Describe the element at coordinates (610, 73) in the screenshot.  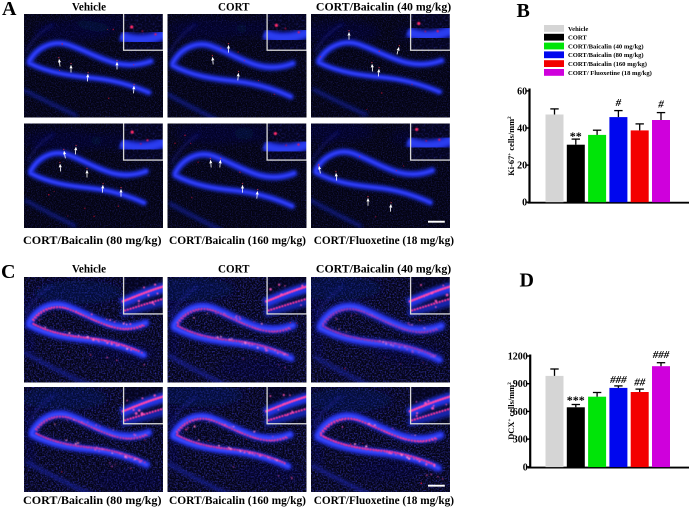
I see `svg-text: CORT/ Fluoxetine (18 mg/kg)` at that location.